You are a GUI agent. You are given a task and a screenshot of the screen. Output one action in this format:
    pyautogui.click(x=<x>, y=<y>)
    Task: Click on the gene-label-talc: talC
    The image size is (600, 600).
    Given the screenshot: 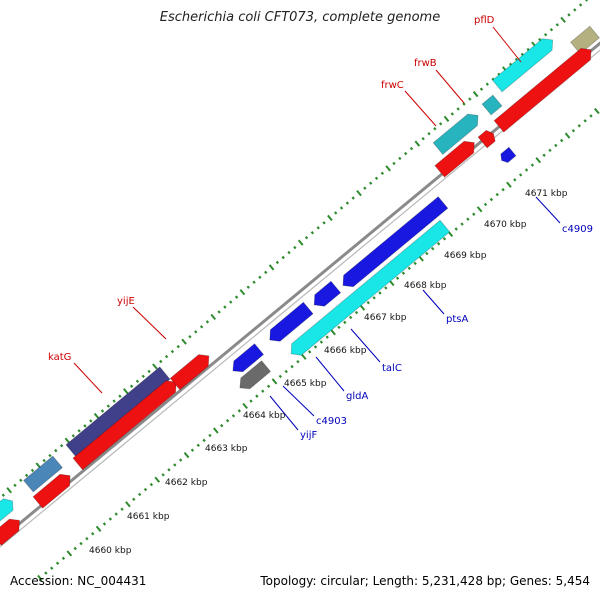 What is the action you would take?
    pyautogui.click(x=392, y=368)
    